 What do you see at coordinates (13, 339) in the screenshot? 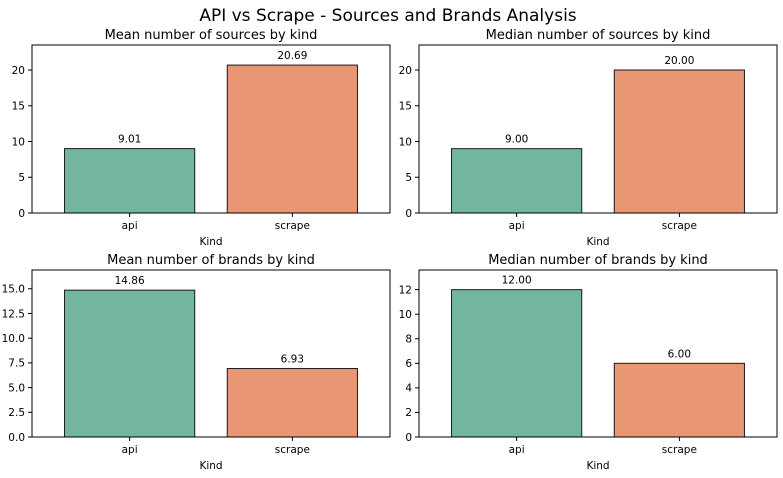
I see `mean-brands-ytick-label: 10.0` at bounding box center [13, 339].